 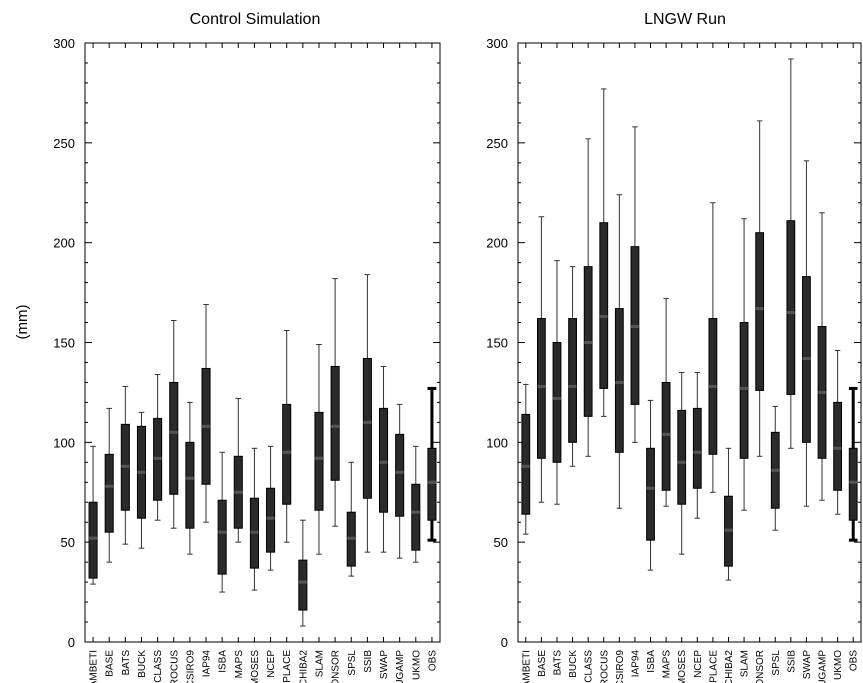 What do you see at coordinates (255, 19) in the screenshot?
I see `chart-title: Control Simulation` at bounding box center [255, 19].